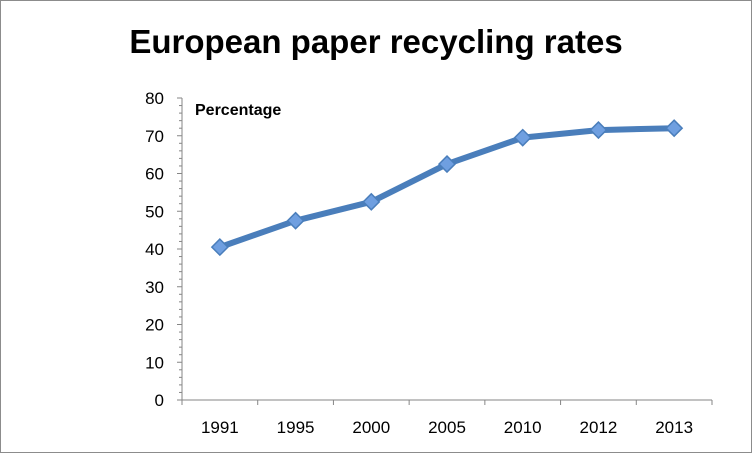  Describe the element at coordinates (220, 427) in the screenshot. I see `x-tick-label: 1991` at that location.